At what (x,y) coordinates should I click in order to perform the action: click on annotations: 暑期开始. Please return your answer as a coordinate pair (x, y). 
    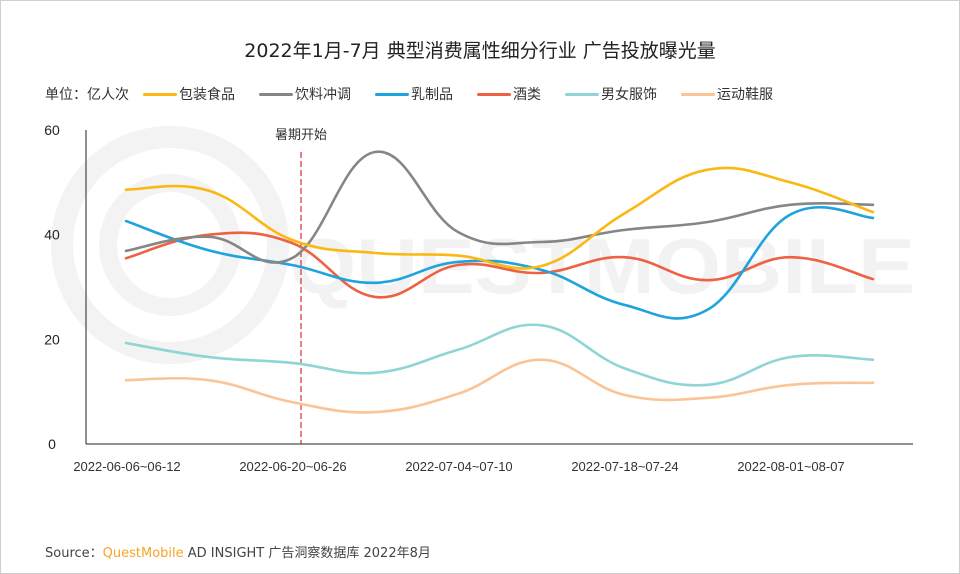
    Looking at the image, I should click on (301, 286).